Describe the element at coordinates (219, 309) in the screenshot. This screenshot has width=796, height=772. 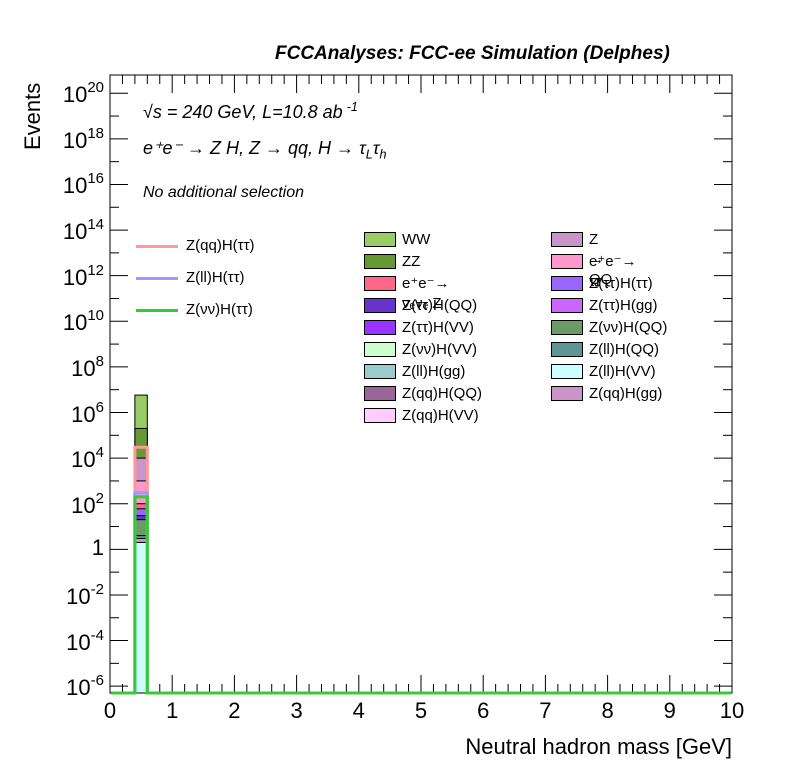
I see `legend-label: Z(νν)H(ττ)` at that location.